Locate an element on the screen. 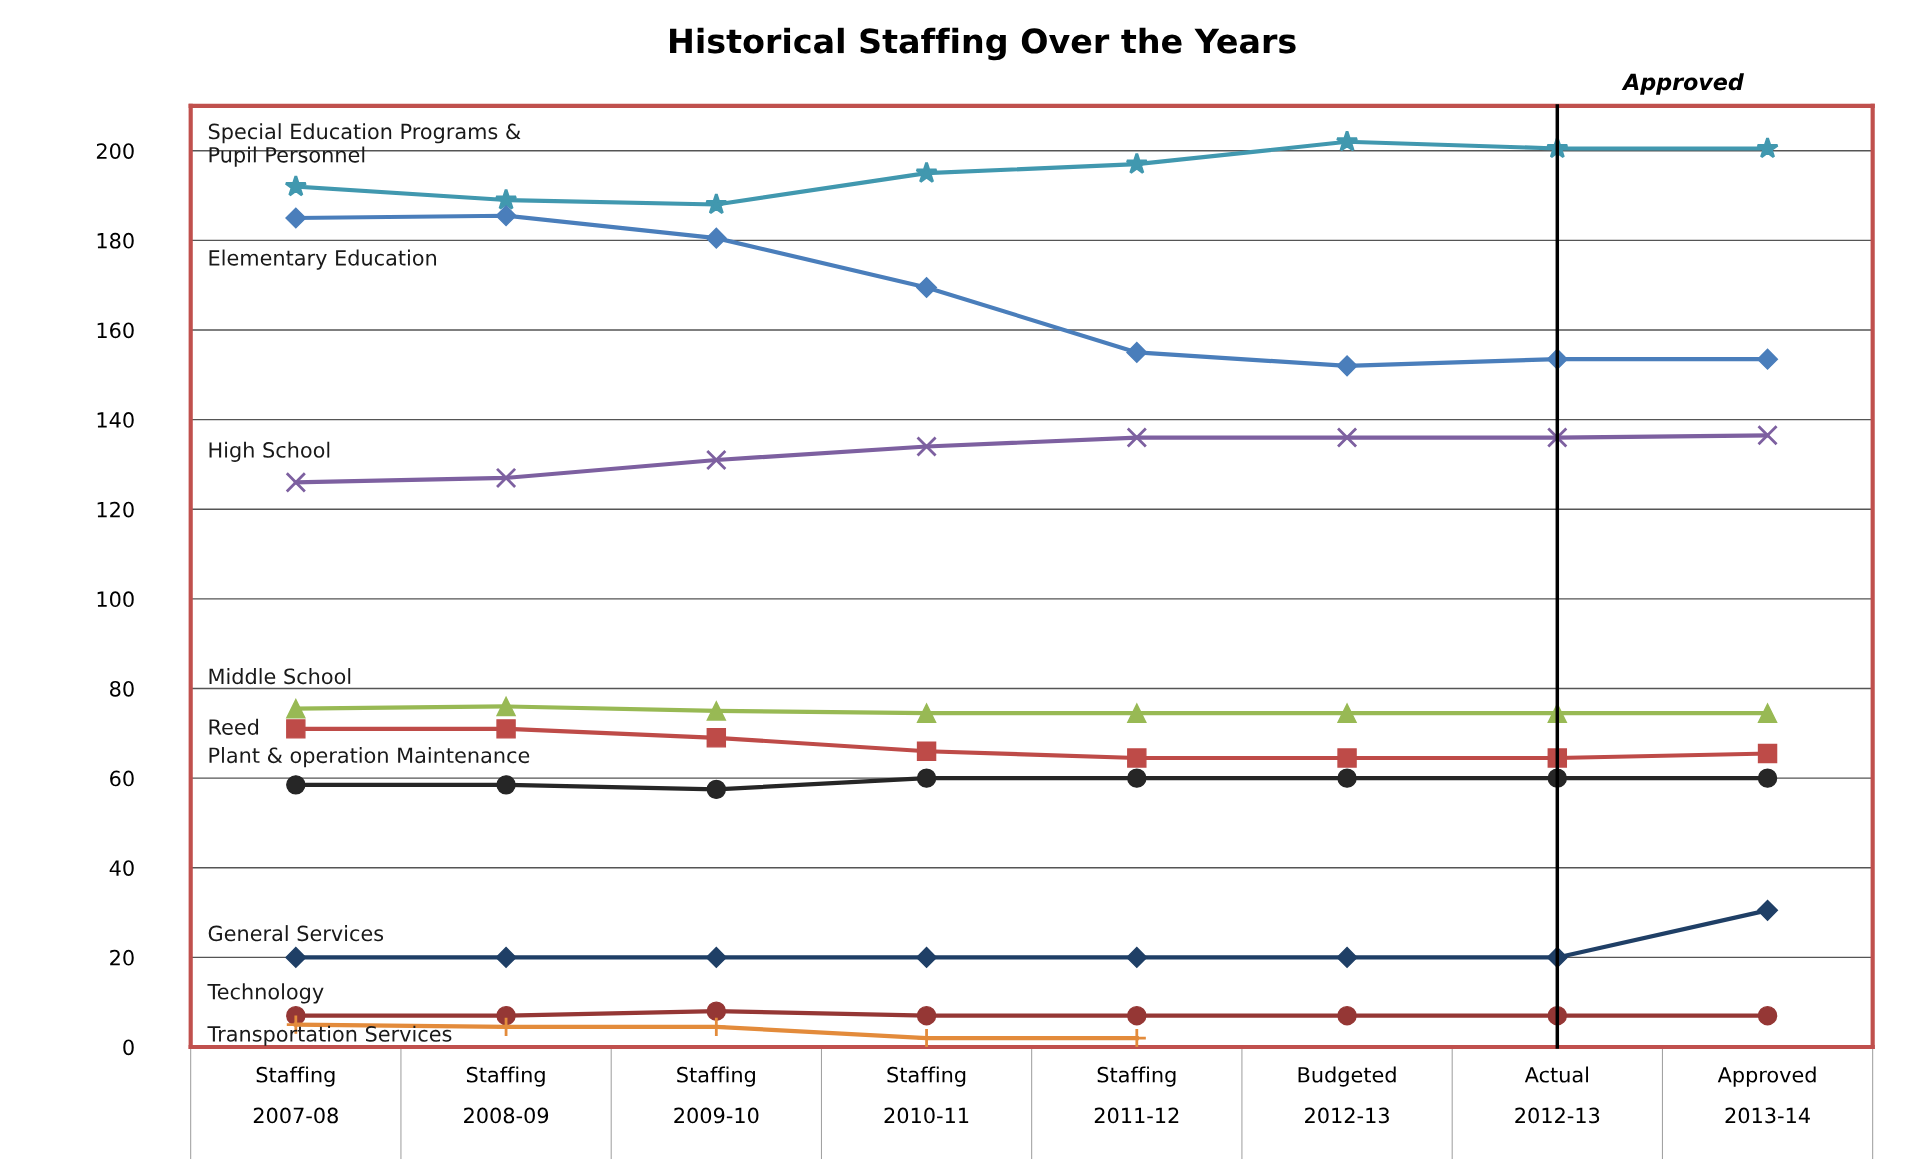  series-label: Special Education Programs & Pupil Personnel is located at coordinates (364, 145).